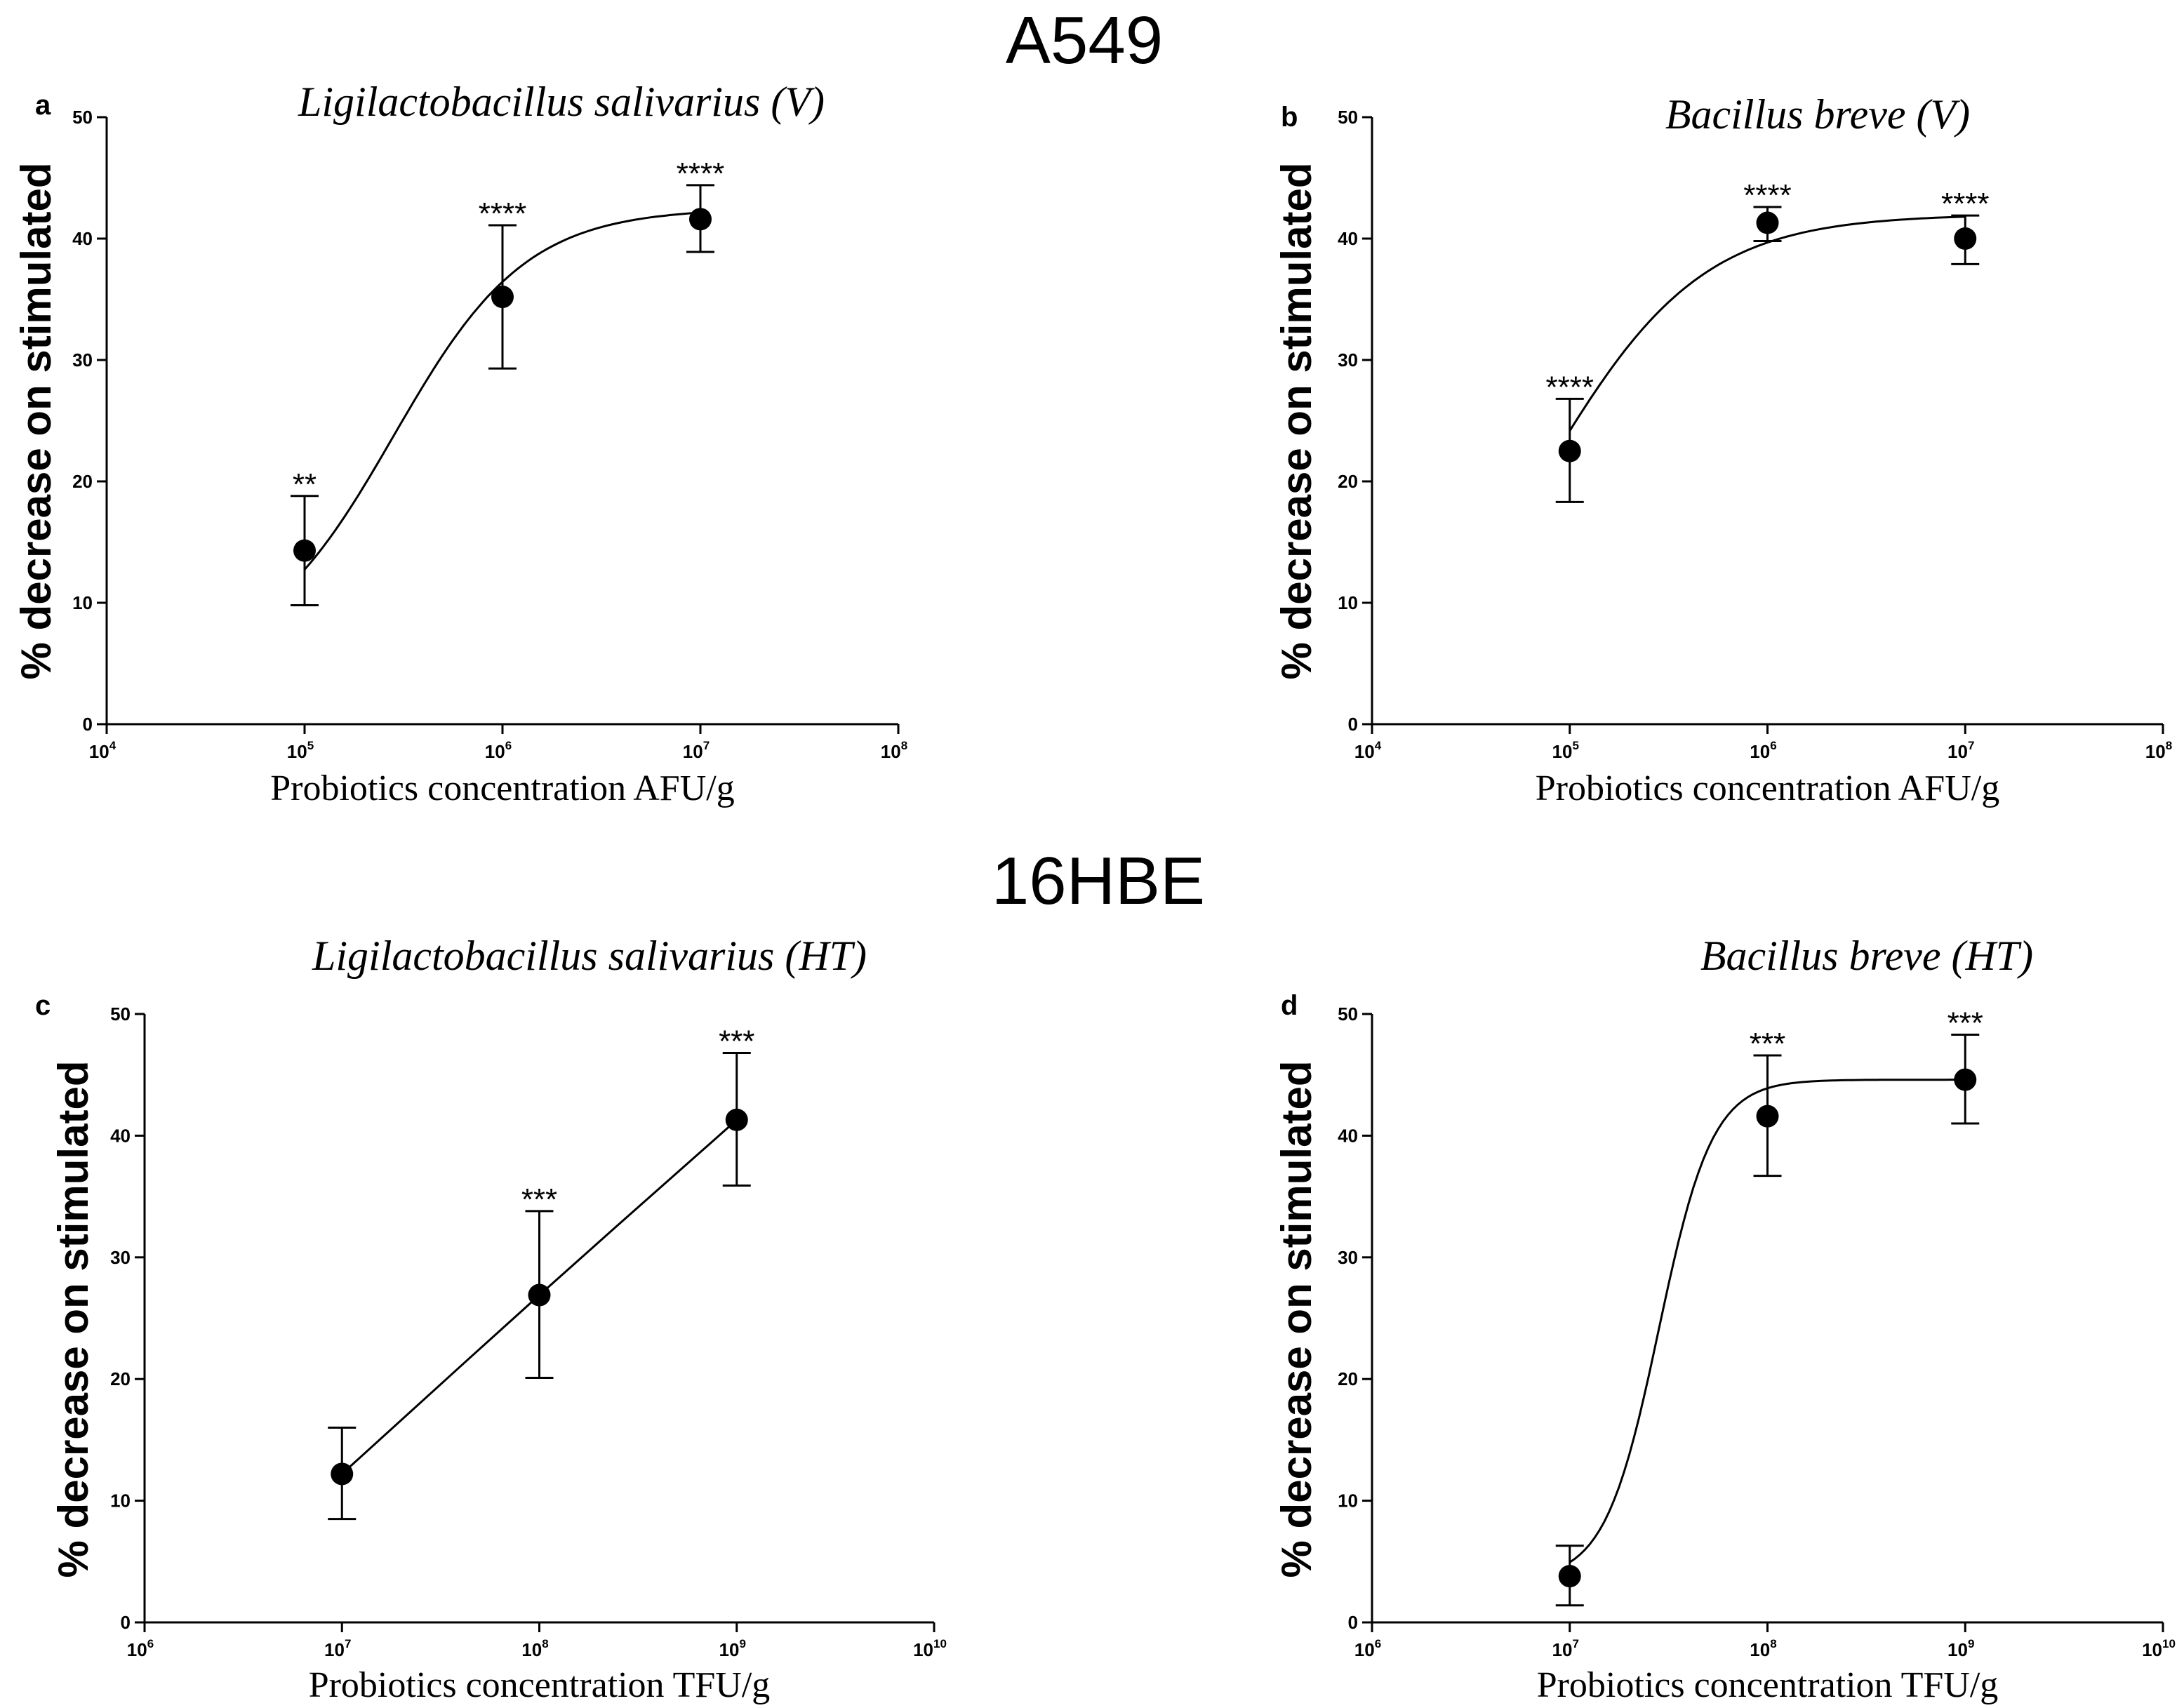 The width and height of the screenshot is (2184, 1708). What do you see at coordinates (1084, 40) in the screenshot?
I see `section-title-a549: A549` at bounding box center [1084, 40].